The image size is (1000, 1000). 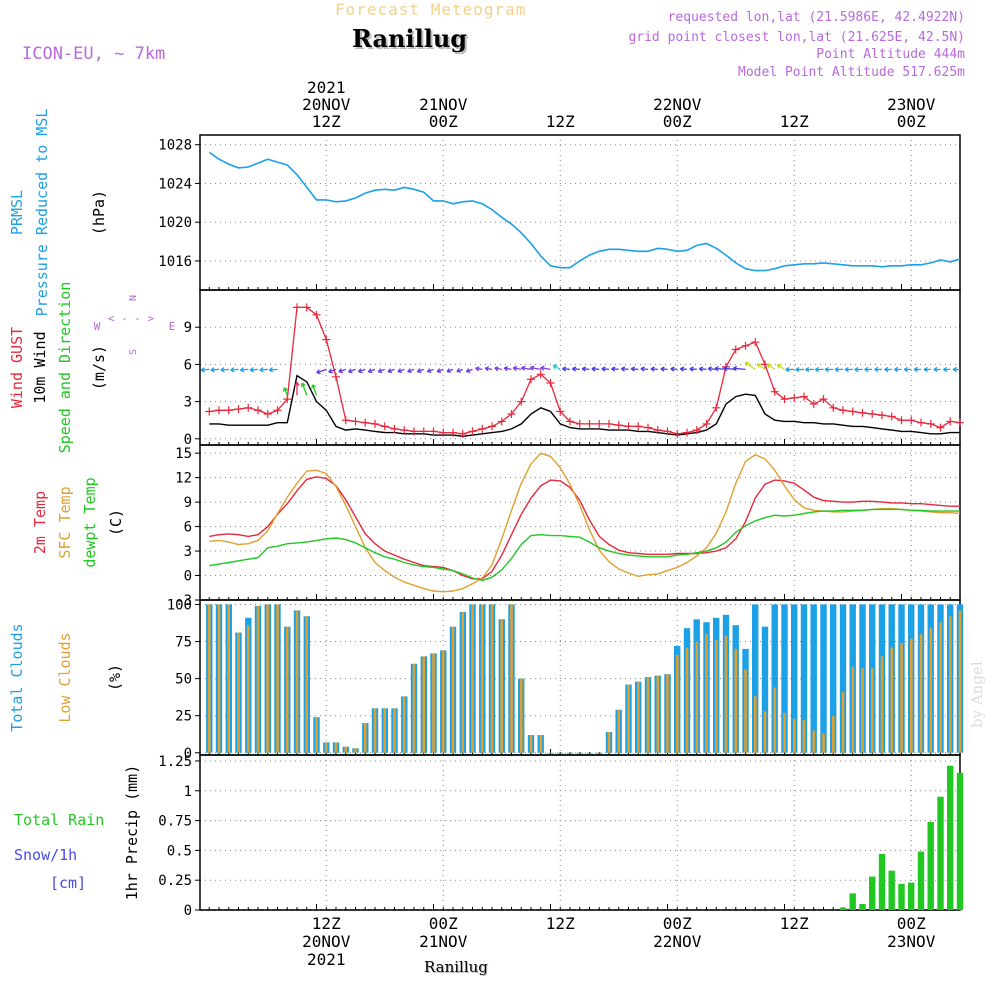 What do you see at coordinates (410, 38) in the screenshot?
I see `station-title: Ranillug` at bounding box center [410, 38].